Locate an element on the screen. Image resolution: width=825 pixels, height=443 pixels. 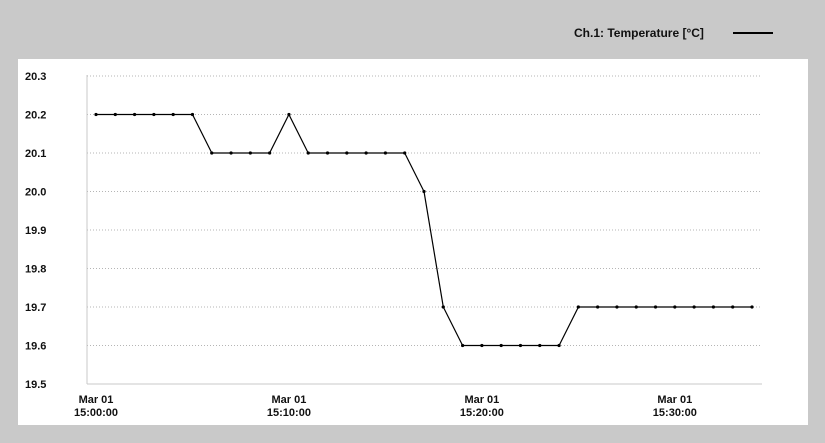
y-tick-label: 20.3 is located at coordinates (35, 77).